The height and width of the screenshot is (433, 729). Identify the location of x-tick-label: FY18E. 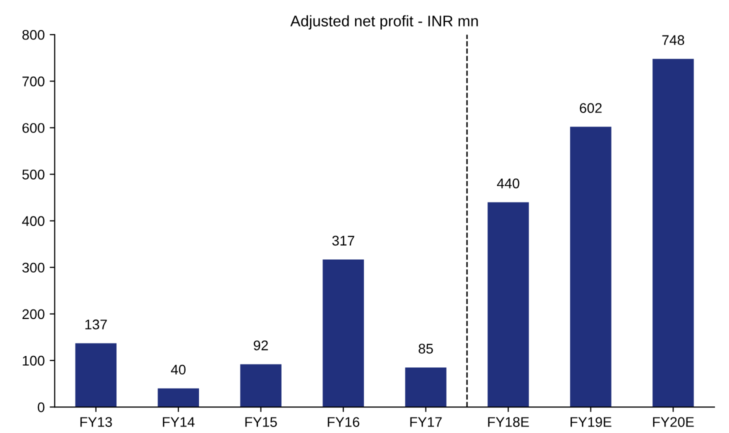
(508, 422).